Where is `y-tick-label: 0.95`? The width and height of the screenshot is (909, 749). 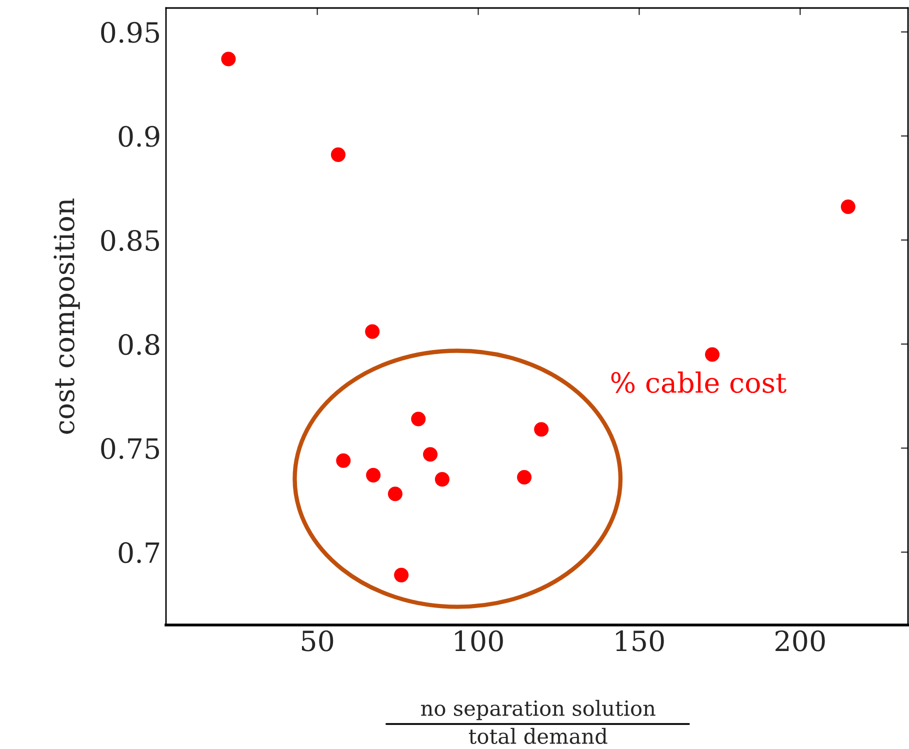 y-tick-label: 0.95 is located at coordinates (130, 32).